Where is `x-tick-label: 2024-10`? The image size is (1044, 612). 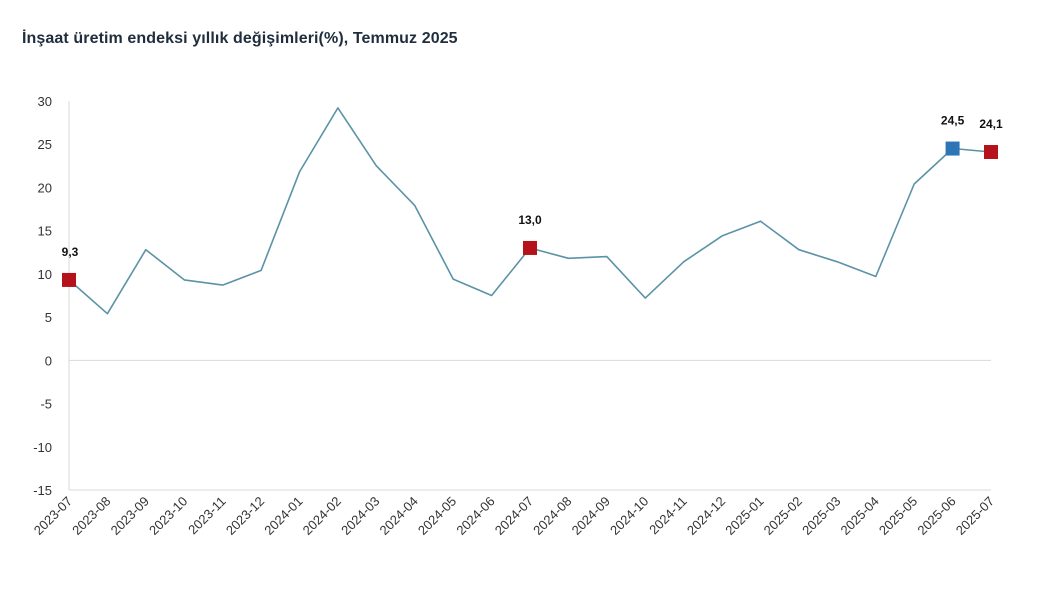
x-tick-label: 2024-10 is located at coordinates (629, 516).